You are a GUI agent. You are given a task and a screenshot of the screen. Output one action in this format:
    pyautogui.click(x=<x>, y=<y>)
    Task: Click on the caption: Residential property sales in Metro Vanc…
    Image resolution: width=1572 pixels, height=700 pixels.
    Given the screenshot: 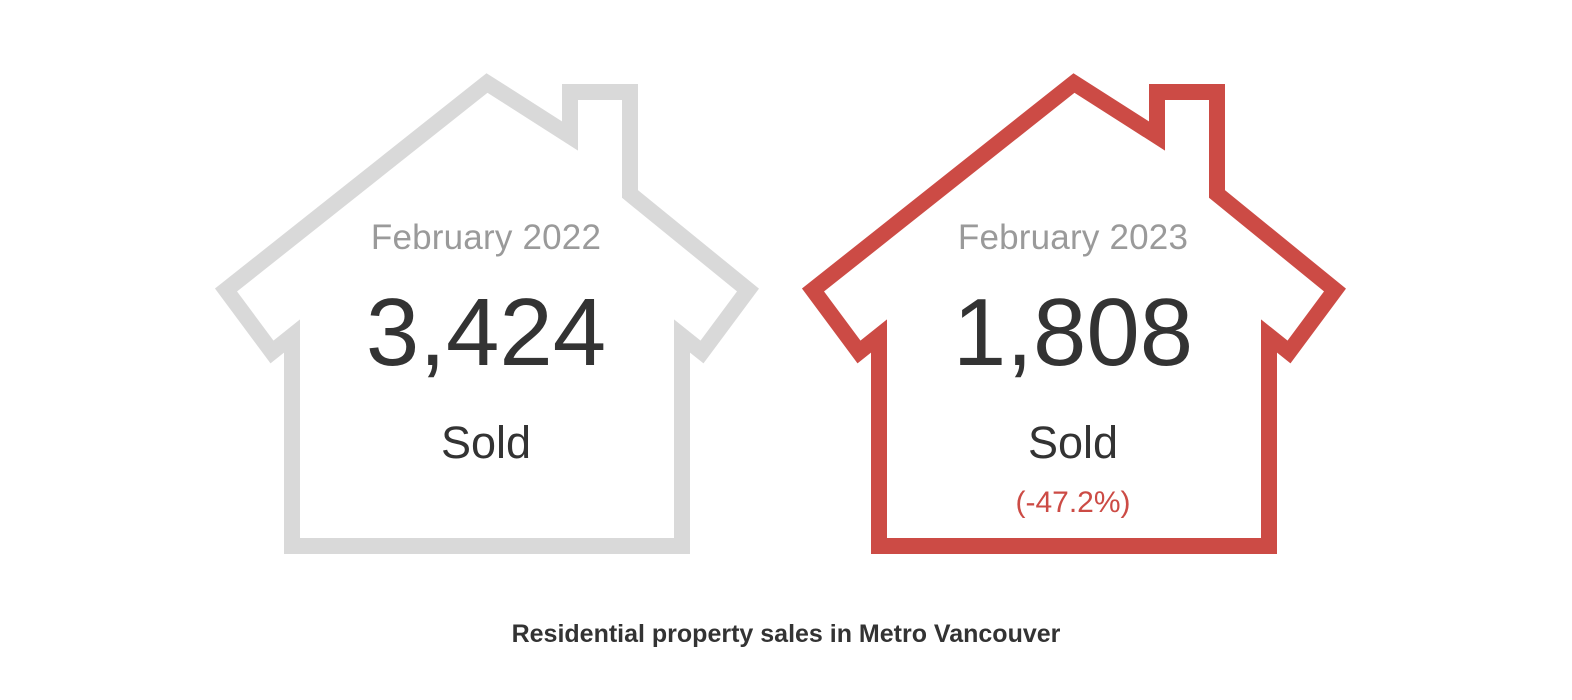 What is the action you would take?
    pyautogui.click(x=786, y=634)
    